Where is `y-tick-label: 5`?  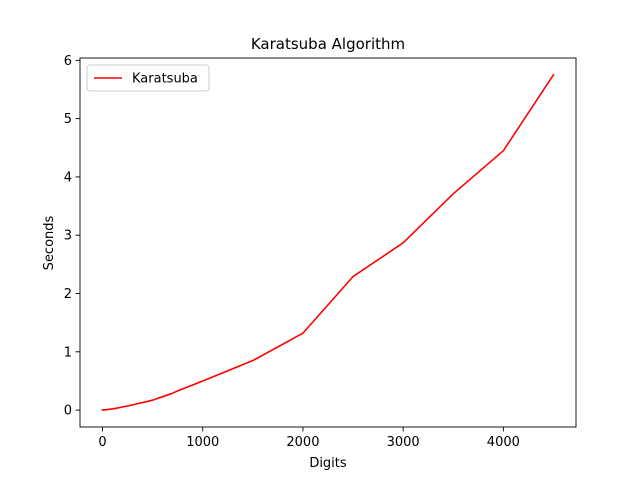
y-tick-label: 5 is located at coordinates (68, 119).